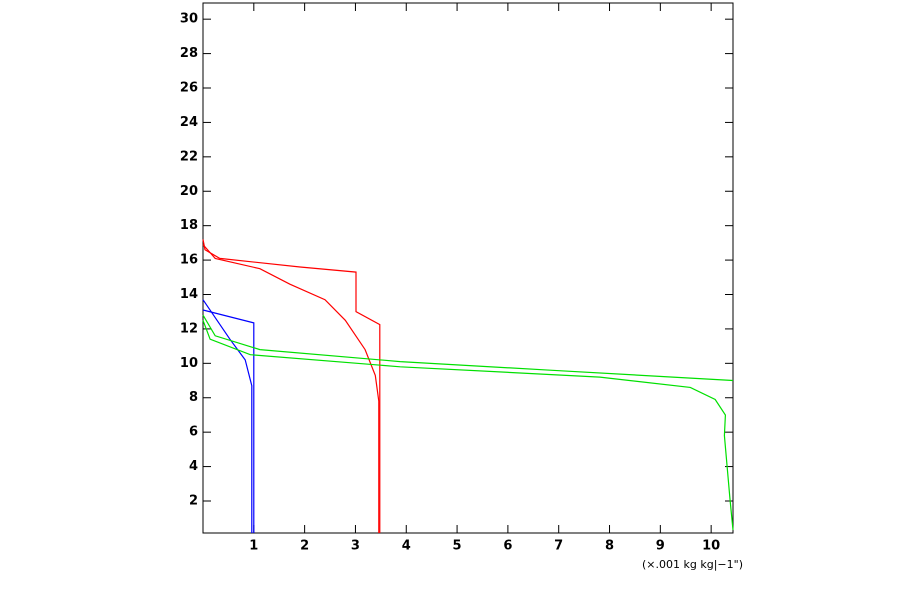 Image resolution: width=900 pixels, height=604 pixels. What do you see at coordinates (189, 156) in the screenshot?
I see `y-tick-label: 22` at bounding box center [189, 156].